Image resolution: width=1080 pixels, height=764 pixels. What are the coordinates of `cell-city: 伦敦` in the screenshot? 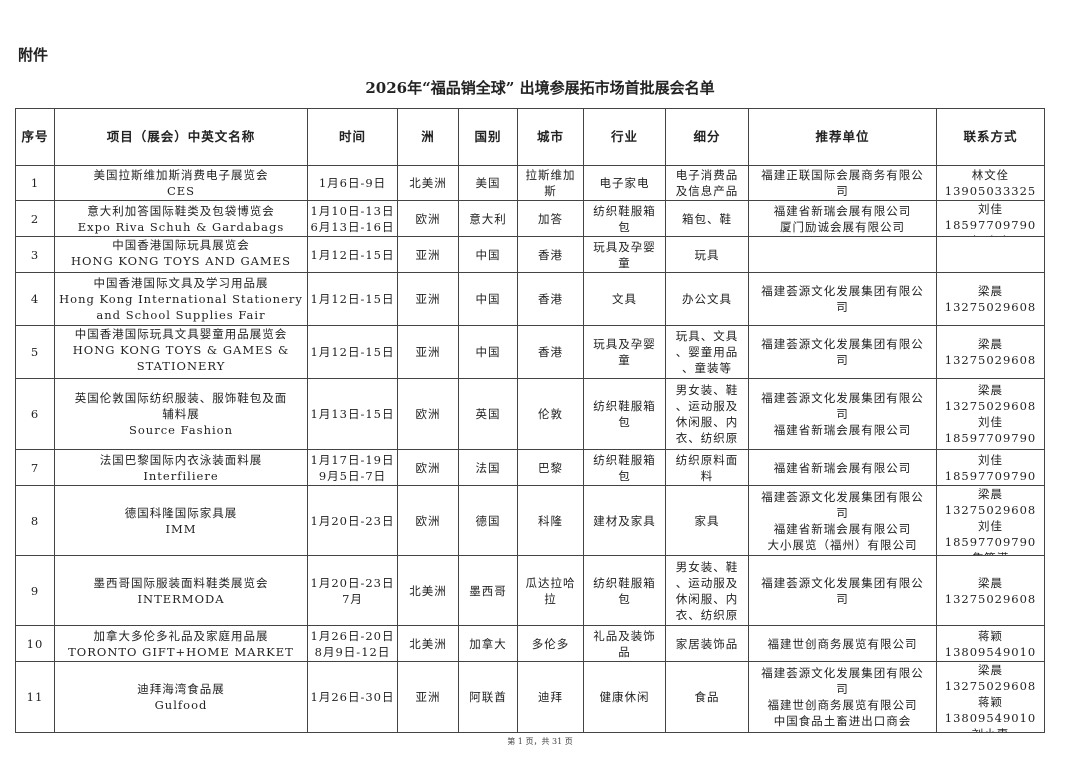 It's located at (550, 414).